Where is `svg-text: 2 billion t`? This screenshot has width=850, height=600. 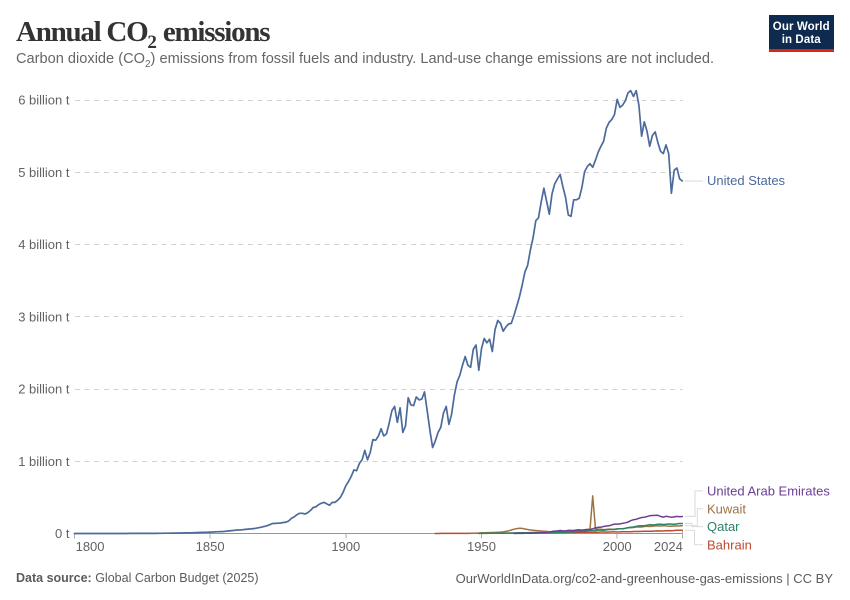
svg-text: 2 billion t is located at coordinates (44, 389).